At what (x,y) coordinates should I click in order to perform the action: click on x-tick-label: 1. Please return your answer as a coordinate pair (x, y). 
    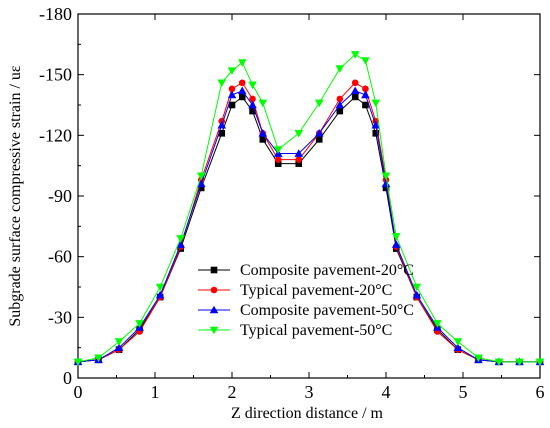
    Looking at the image, I should click on (155, 392).